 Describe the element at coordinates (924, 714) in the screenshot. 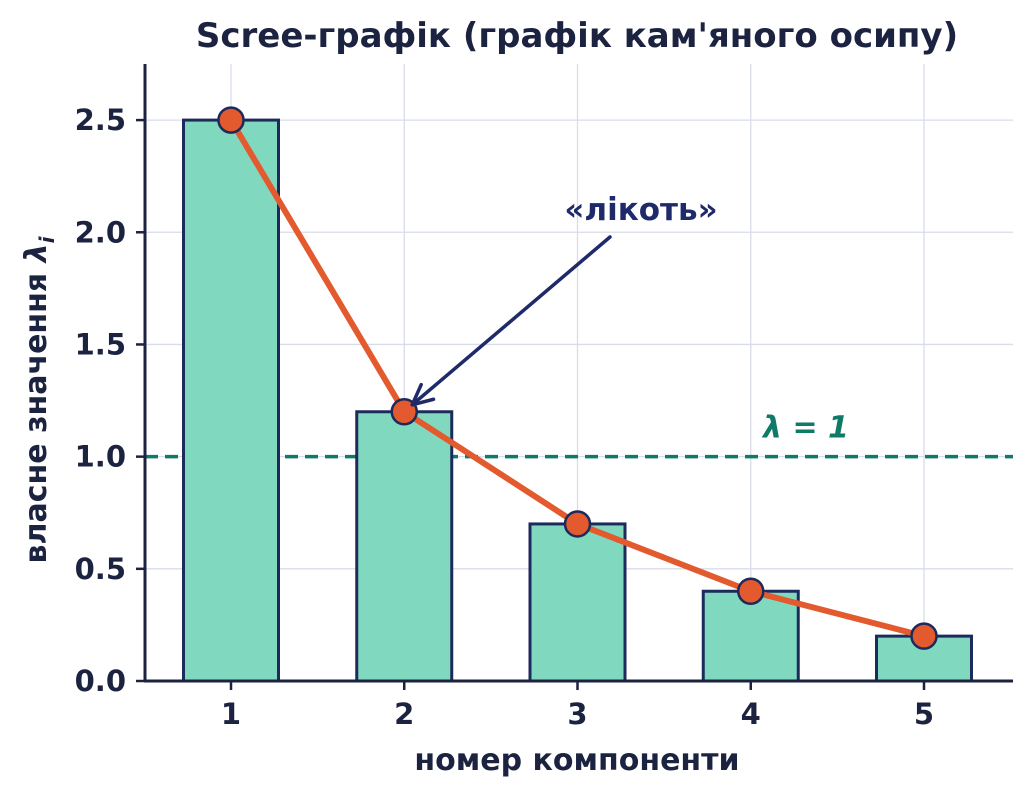

I see `x-tick-label: 5` at that location.